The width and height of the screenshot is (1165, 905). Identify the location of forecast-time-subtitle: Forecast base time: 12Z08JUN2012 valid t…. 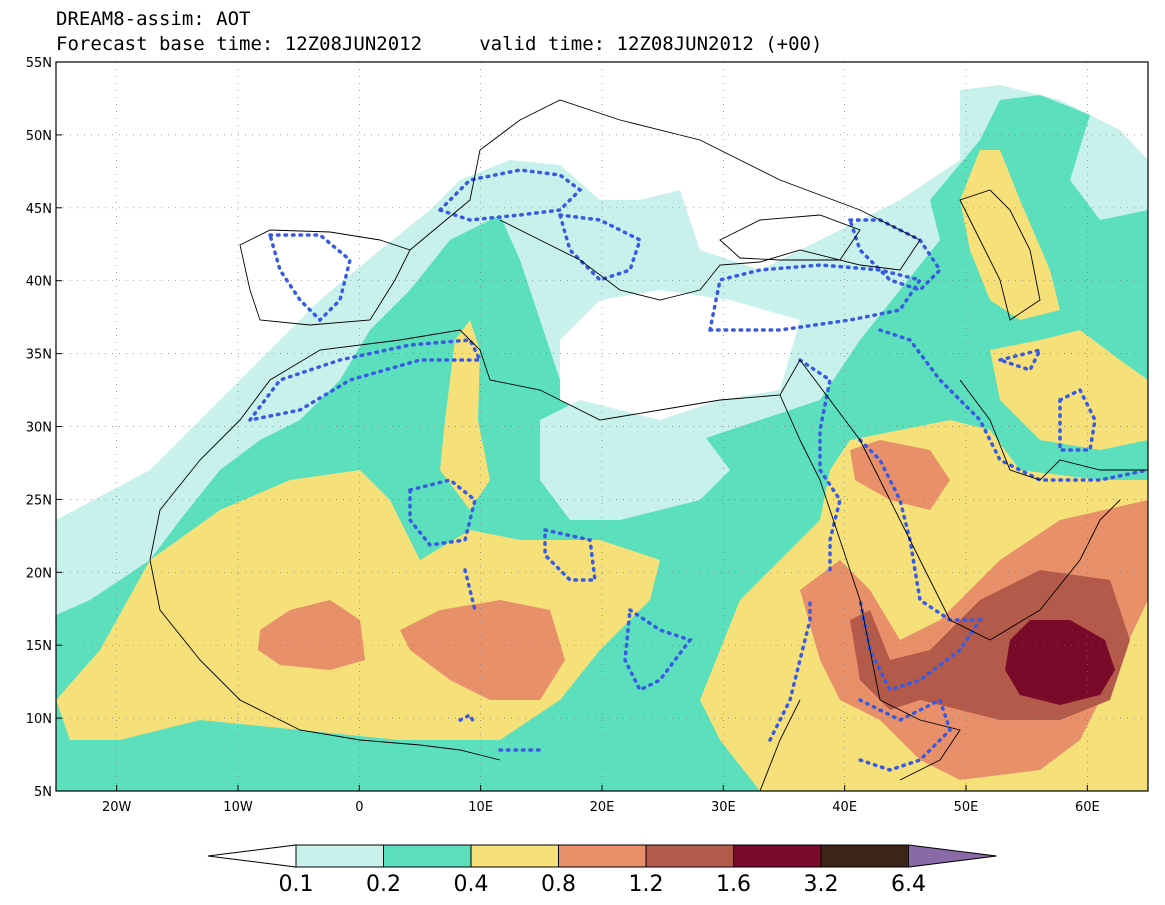
(439, 44).